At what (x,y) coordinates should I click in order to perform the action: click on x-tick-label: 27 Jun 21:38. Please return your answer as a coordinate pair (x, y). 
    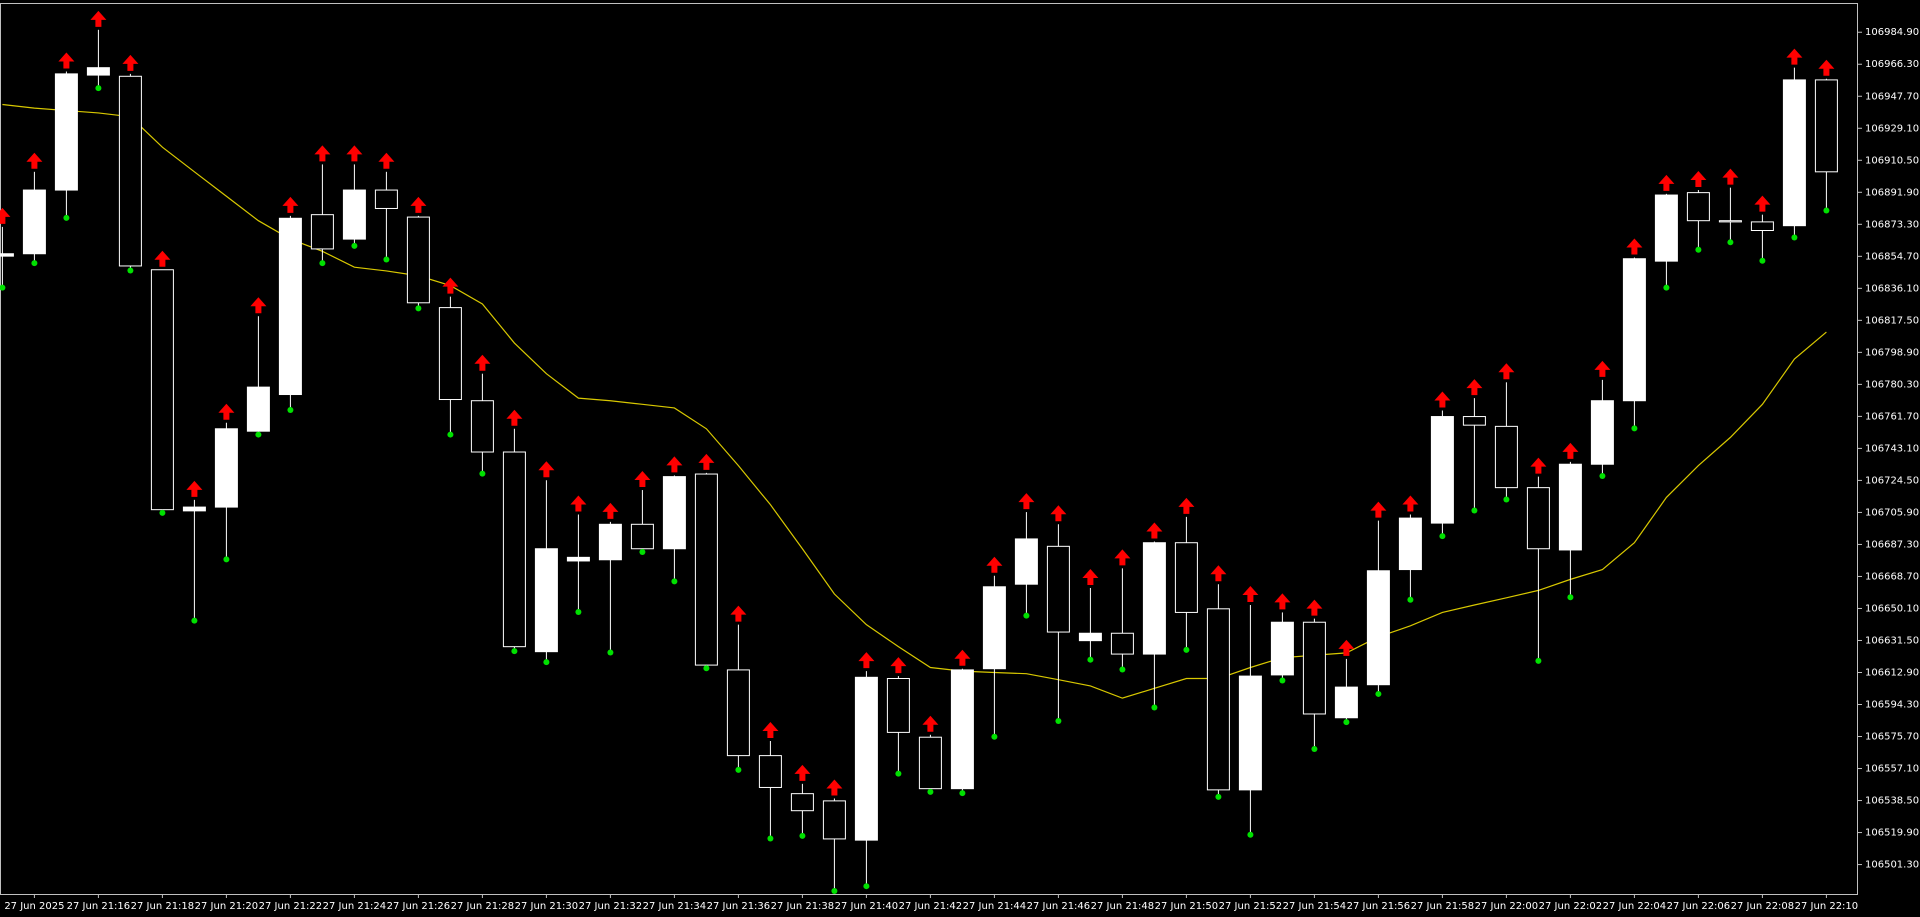
    Looking at the image, I should click on (803, 906).